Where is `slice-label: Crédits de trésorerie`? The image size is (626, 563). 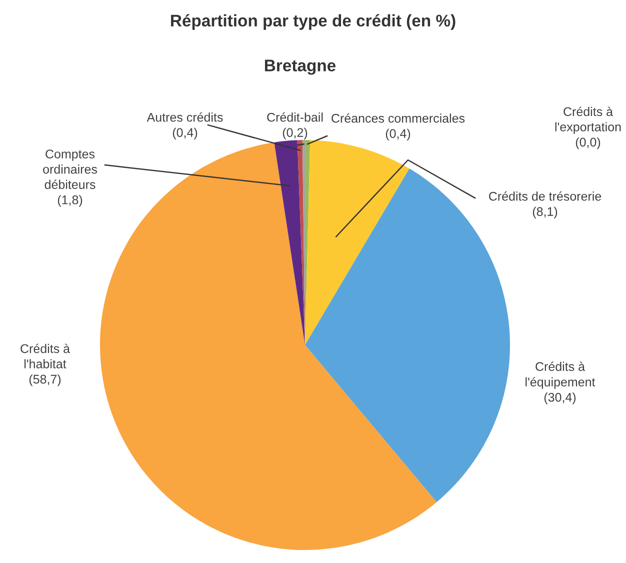 slice-label: Crédits de trésorerie is located at coordinates (545, 196).